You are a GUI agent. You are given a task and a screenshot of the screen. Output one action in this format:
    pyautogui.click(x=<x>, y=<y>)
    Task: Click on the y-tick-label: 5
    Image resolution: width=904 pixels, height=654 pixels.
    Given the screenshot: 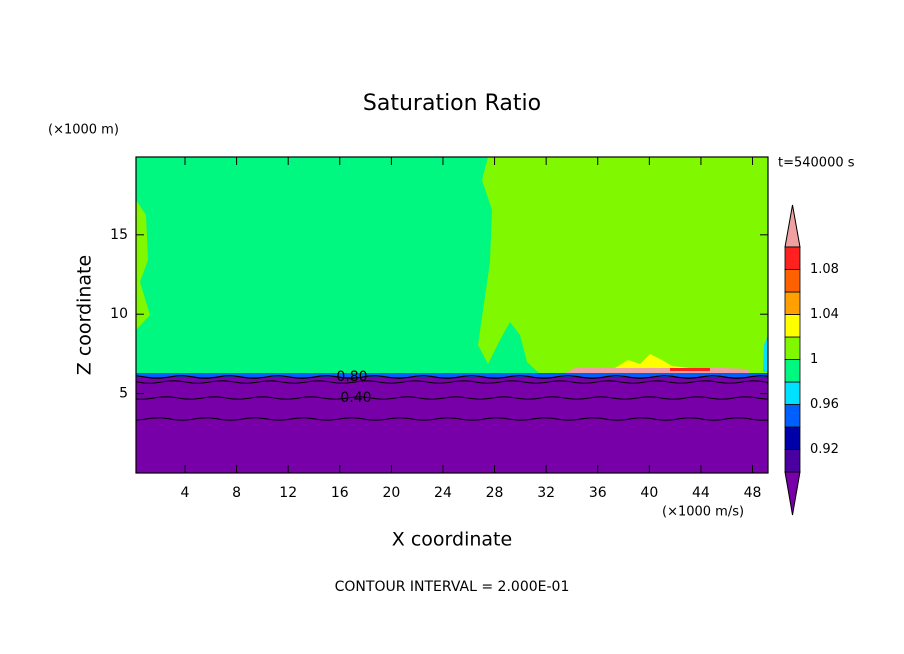 What is the action you would take?
    pyautogui.click(x=123, y=394)
    